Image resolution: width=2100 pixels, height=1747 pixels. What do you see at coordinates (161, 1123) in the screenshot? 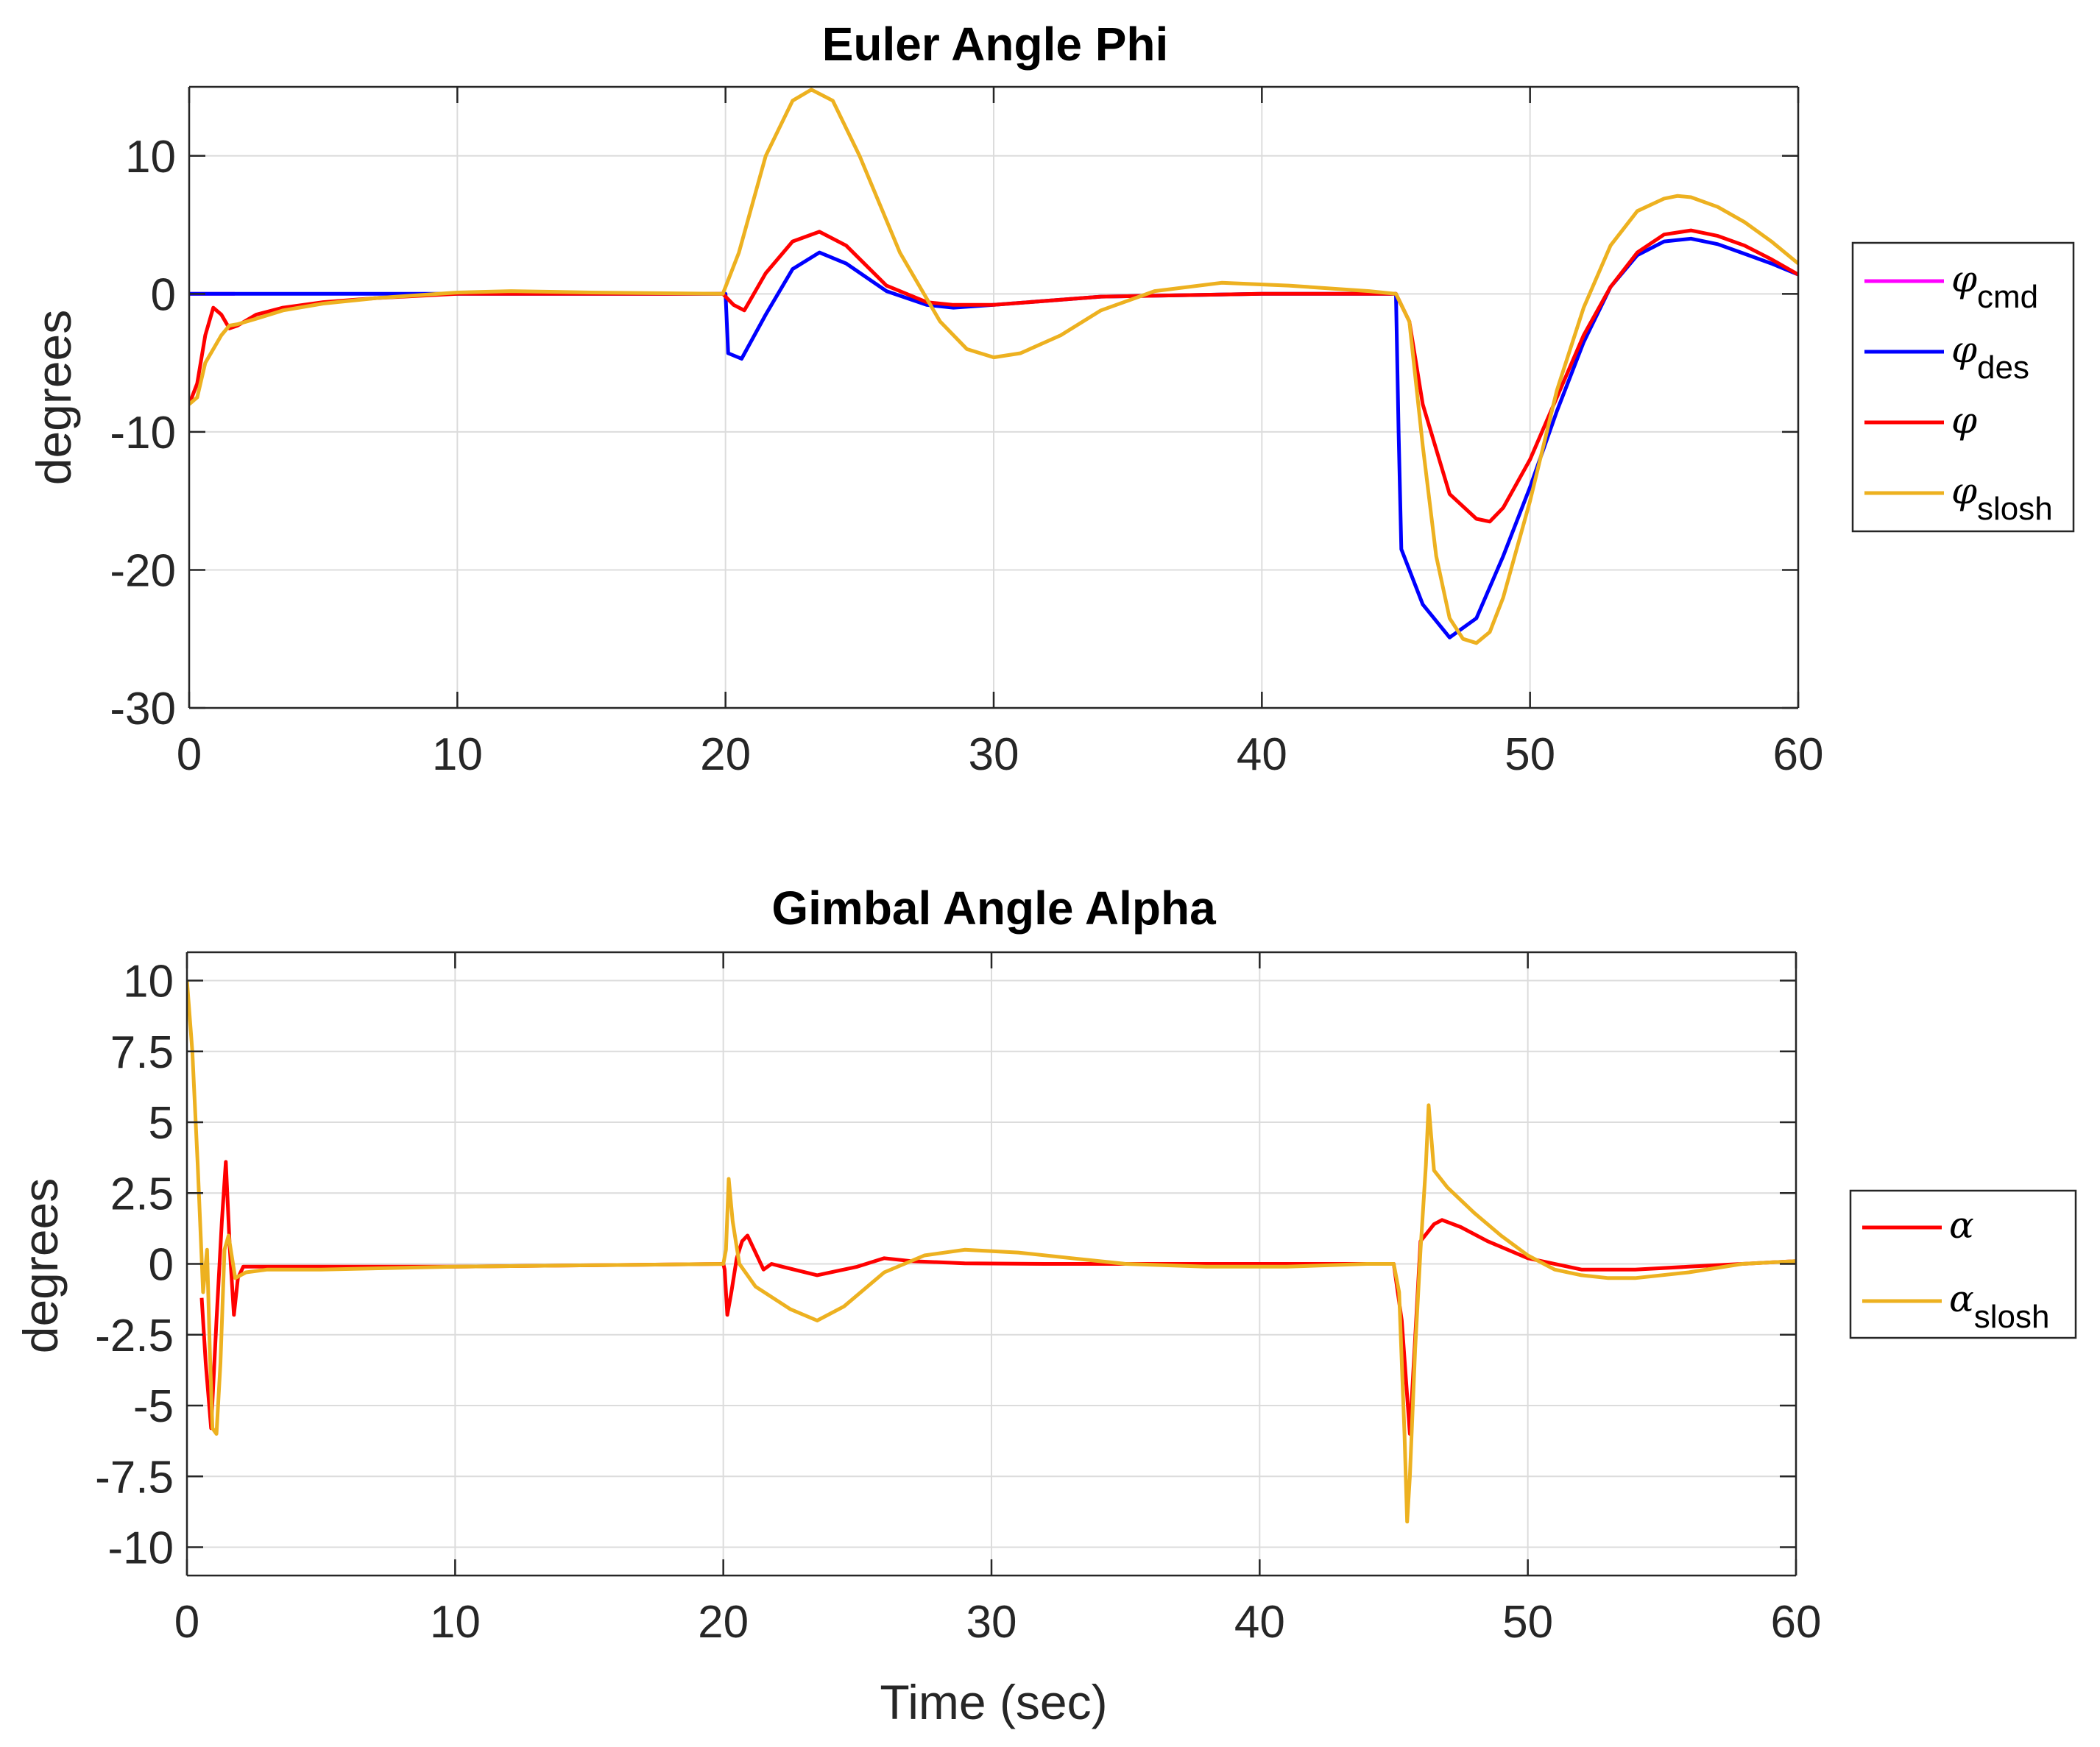
I see `y-tick-label: 5` at bounding box center [161, 1123].